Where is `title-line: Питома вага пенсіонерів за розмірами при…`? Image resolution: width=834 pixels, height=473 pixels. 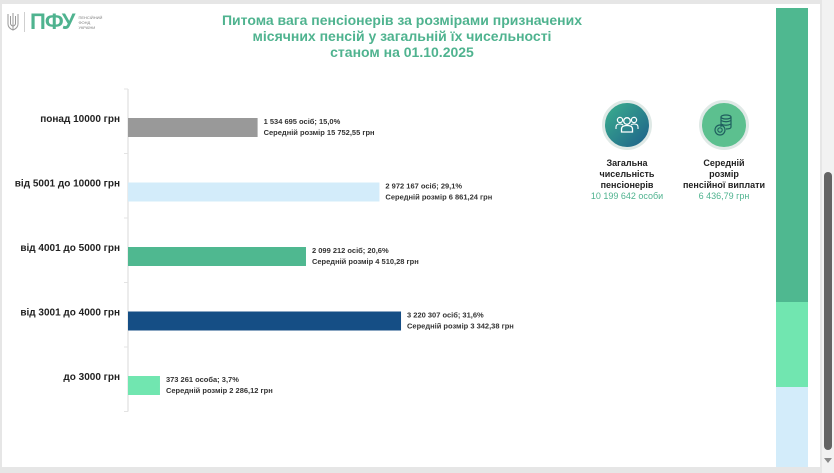 title-line: Питома вага пенсіонерів за розмірами при… is located at coordinates (402, 20).